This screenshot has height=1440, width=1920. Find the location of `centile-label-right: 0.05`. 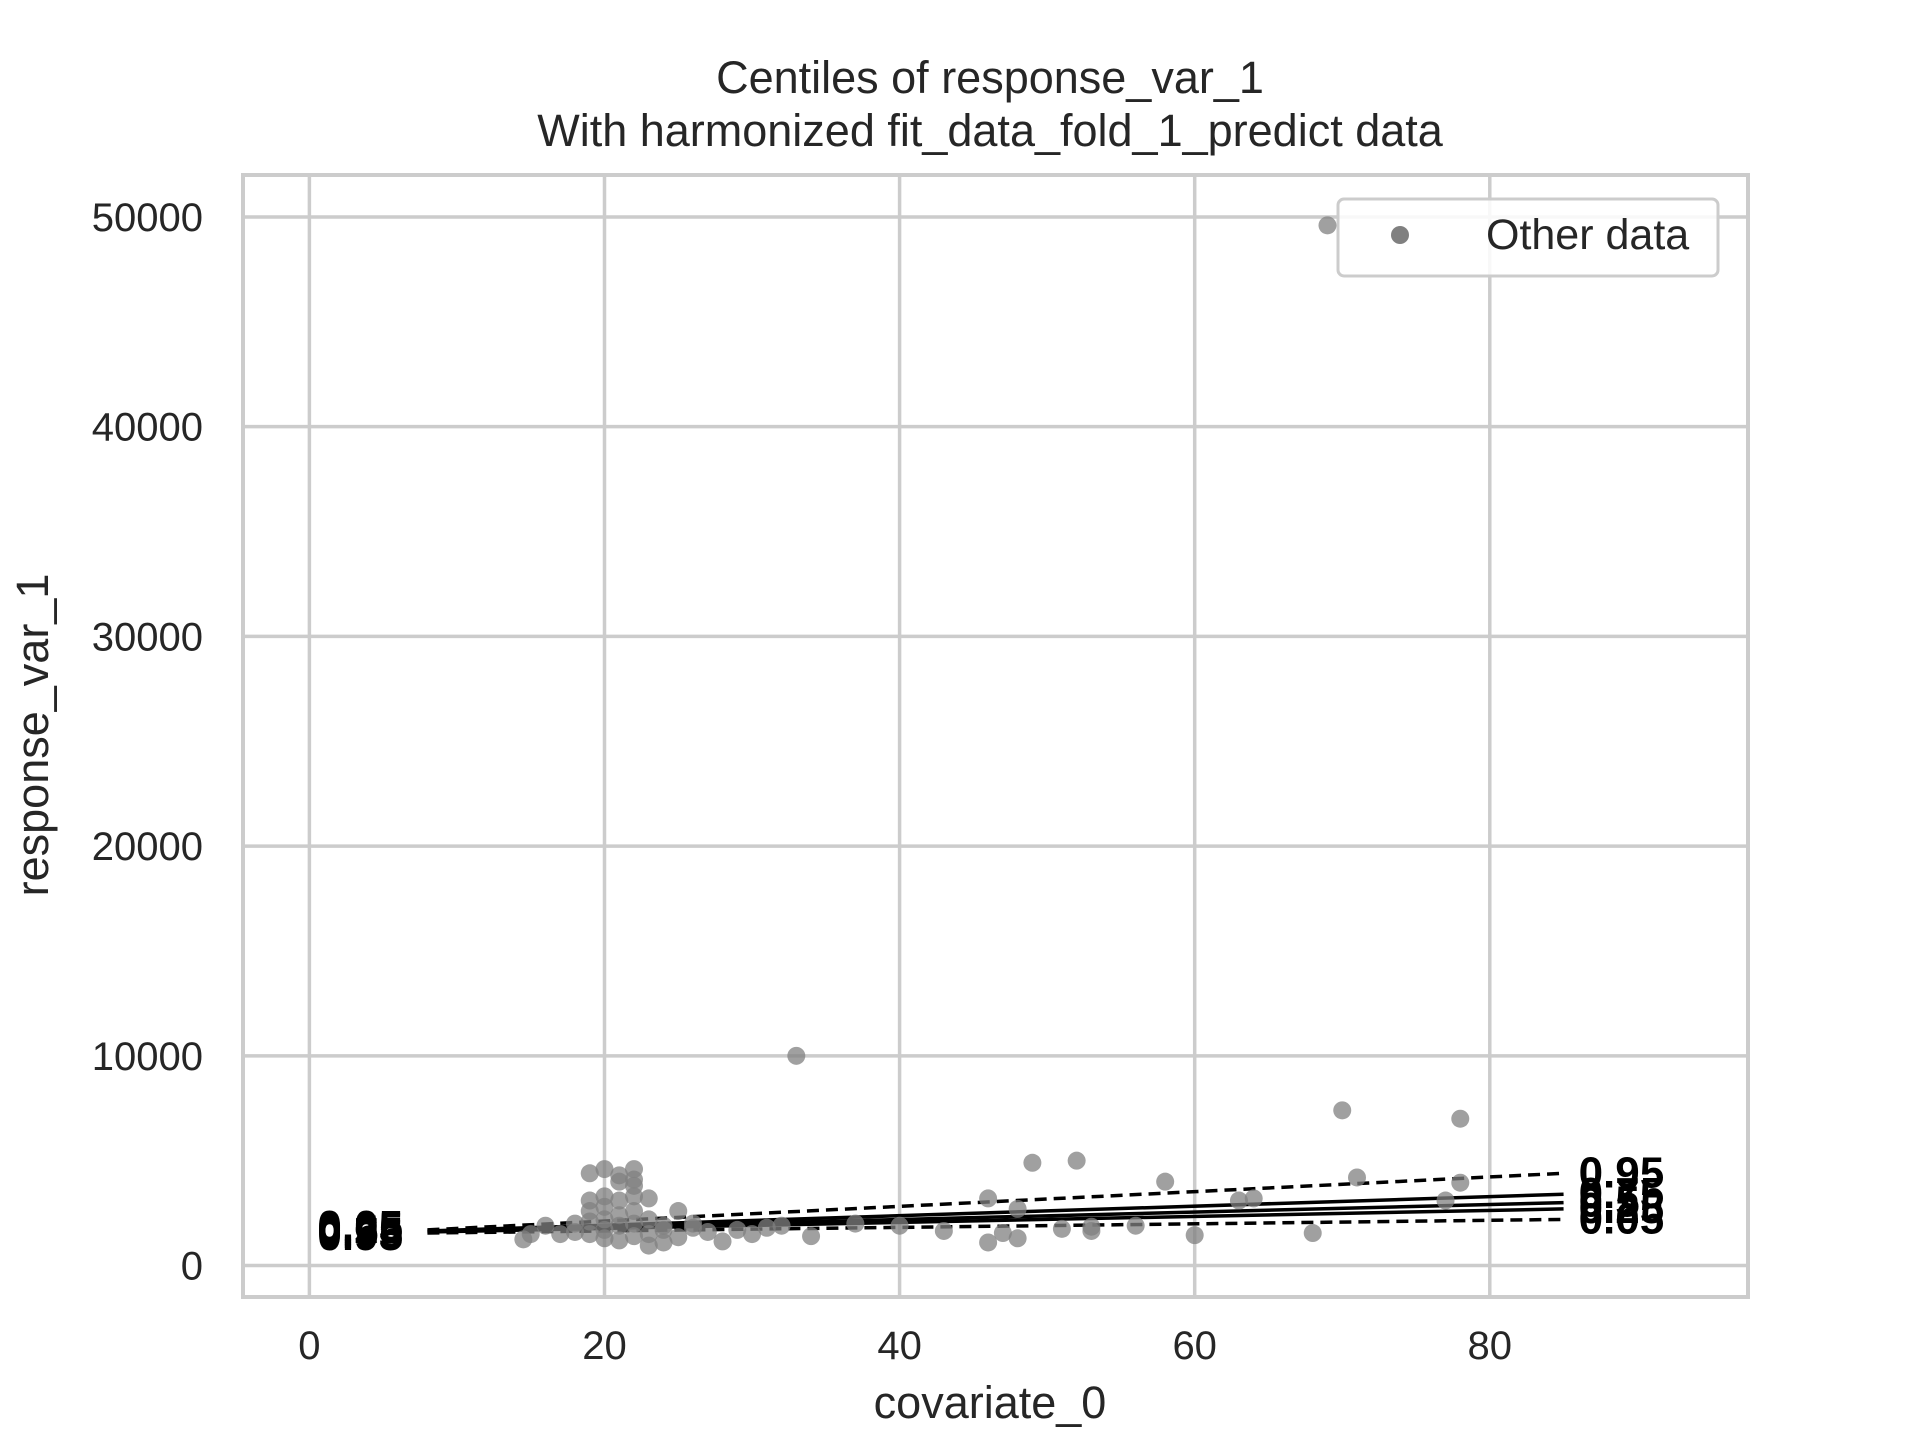

centile-label-right: 0.05 is located at coordinates (1622, 1218).